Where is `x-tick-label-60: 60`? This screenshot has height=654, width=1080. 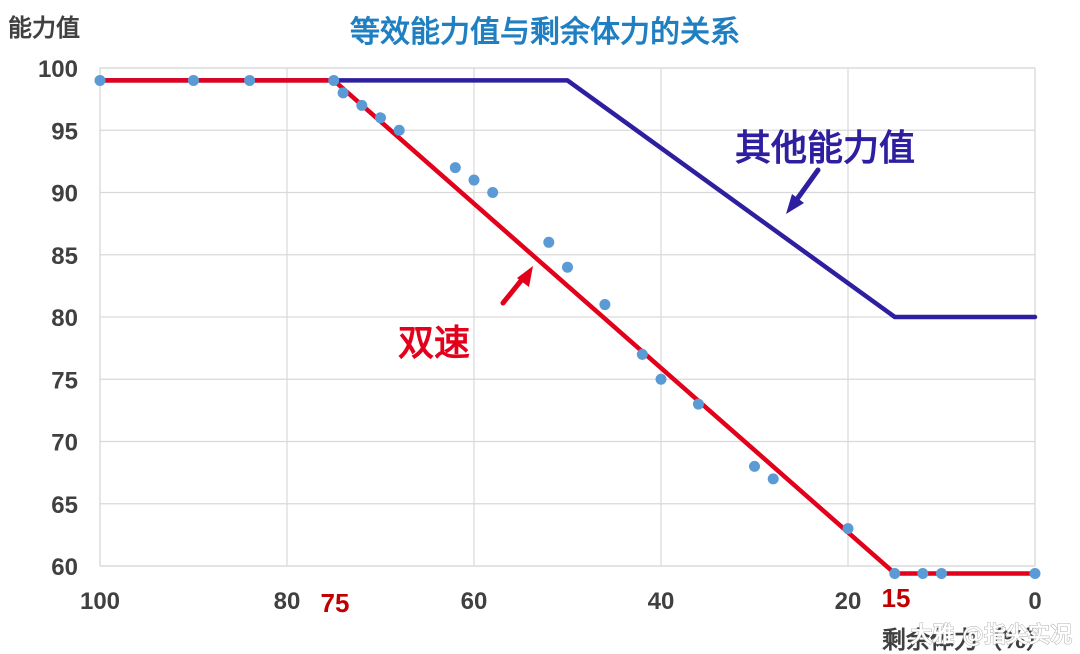
x-tick-label-60: 60 is located at coordinates (474, 601).